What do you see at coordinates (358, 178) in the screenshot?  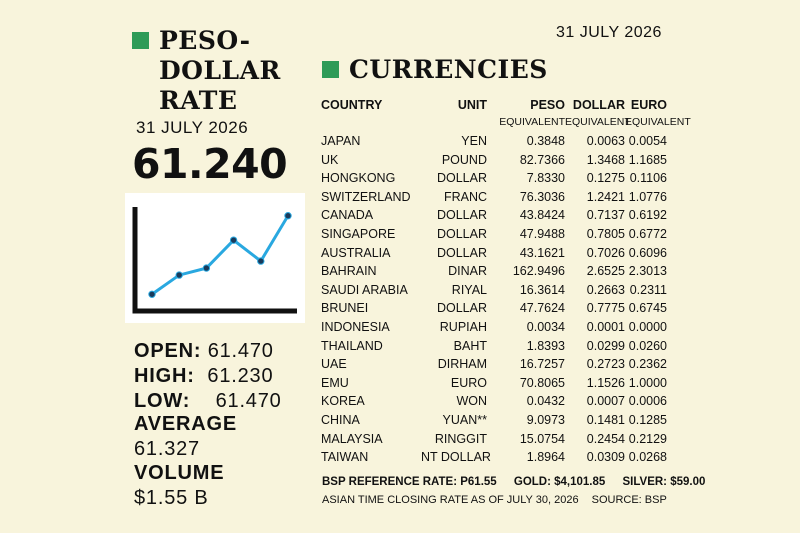 I see `country-cell: HONGKONG` at bounding box center [358, 178].